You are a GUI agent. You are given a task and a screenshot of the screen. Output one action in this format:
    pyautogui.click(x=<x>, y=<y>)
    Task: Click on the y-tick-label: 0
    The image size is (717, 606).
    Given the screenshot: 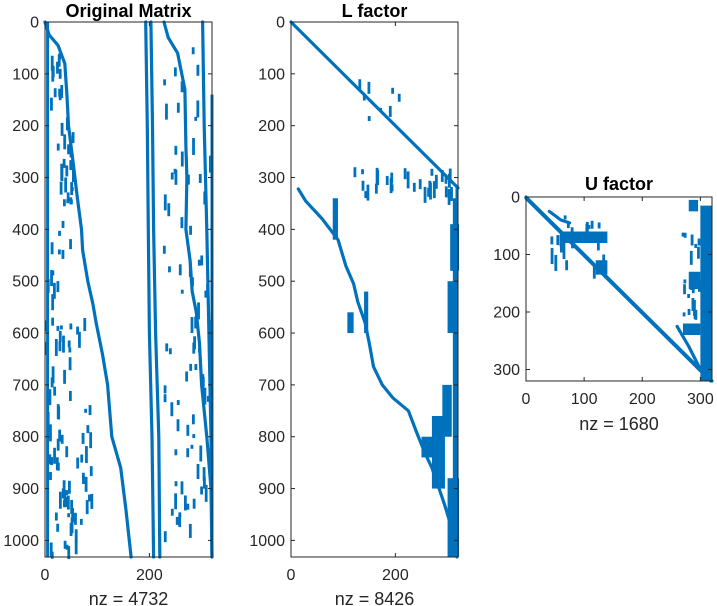 What is the action you would take?
    pyautogui.click(x=515, y=198)
    